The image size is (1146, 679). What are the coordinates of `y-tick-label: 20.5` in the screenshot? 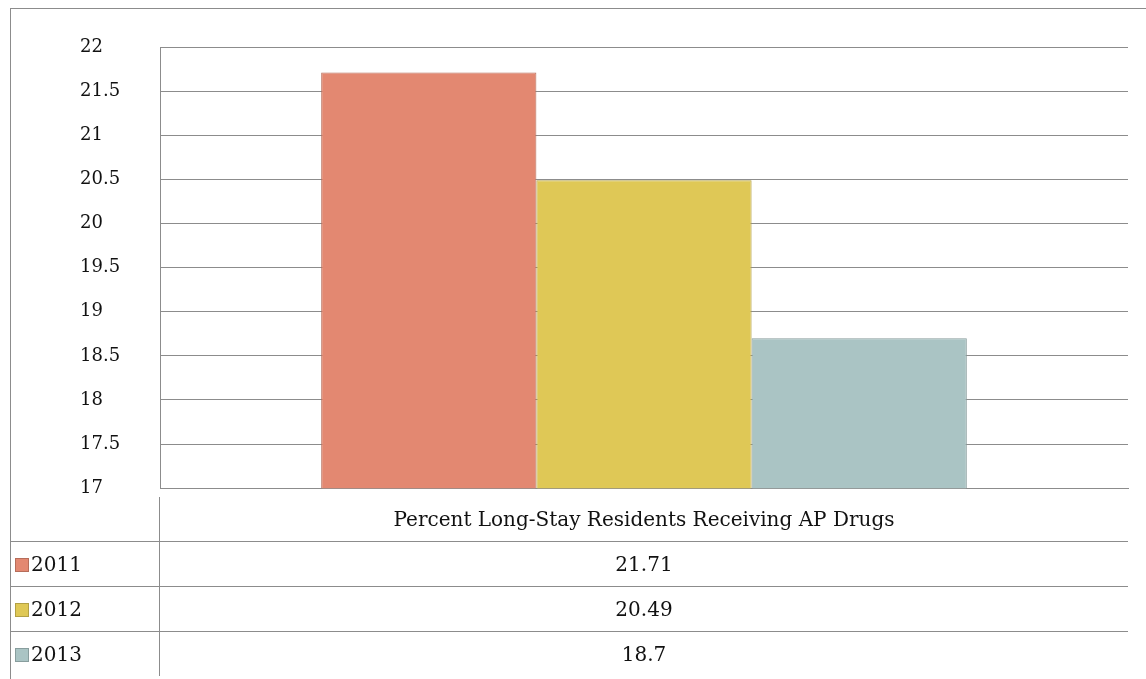 It's located at (100, 178).